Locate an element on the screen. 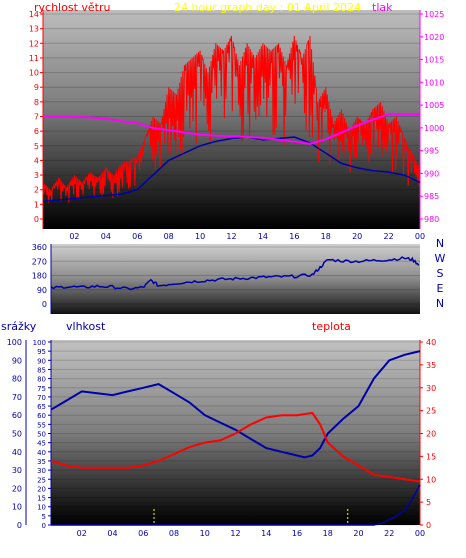 The width and height of the screenshot is (466, 558). pressure-tick-label: 1015 is located at coordinates (434, 60).